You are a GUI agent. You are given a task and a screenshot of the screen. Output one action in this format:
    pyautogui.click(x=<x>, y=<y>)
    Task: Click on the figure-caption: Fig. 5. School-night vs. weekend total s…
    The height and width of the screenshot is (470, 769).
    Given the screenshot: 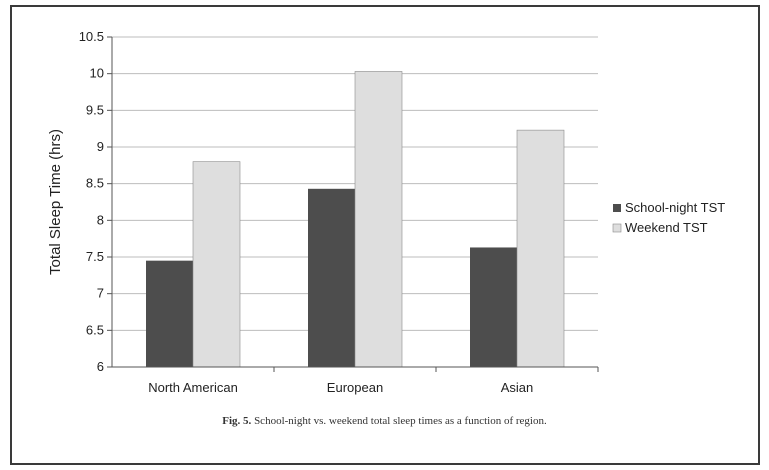 What is the action you would take?
    pyautogui.click(x=384, y=421)
    